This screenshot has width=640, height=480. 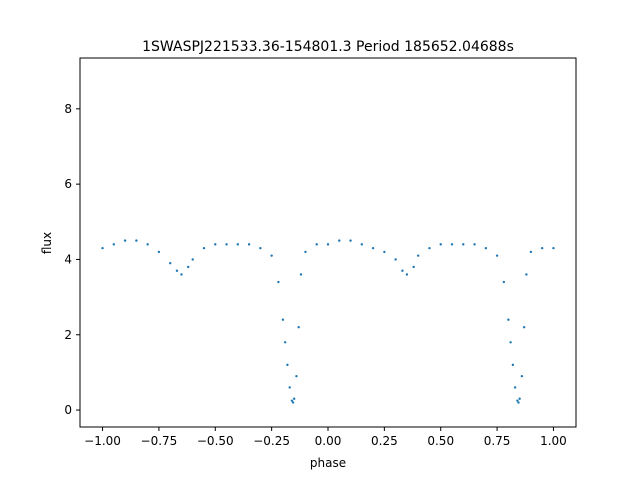 I want to click on x-tick-label: 0.75, so click(x=497, y=441).